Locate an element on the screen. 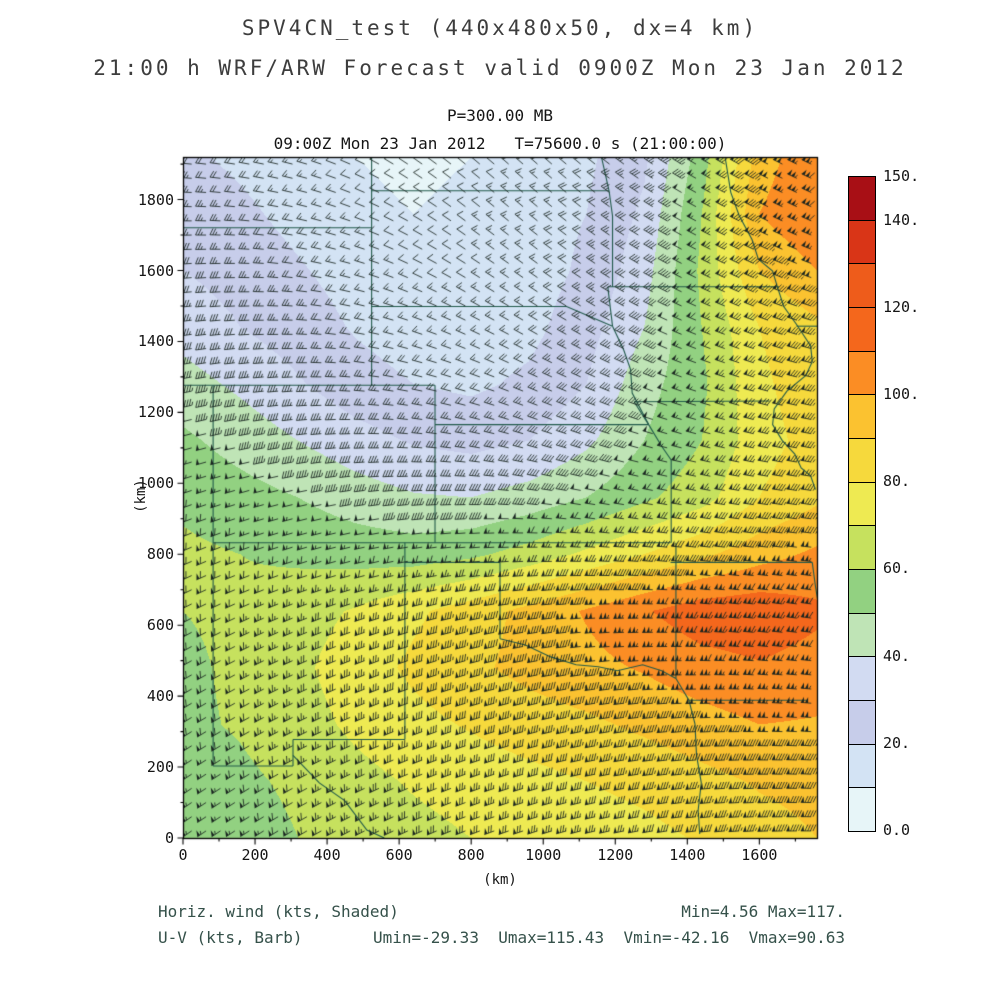 Image resolution: width=1000 pixels, height=1000 pixels. y-tick-label: 0 is located at coordinates (169, 838).